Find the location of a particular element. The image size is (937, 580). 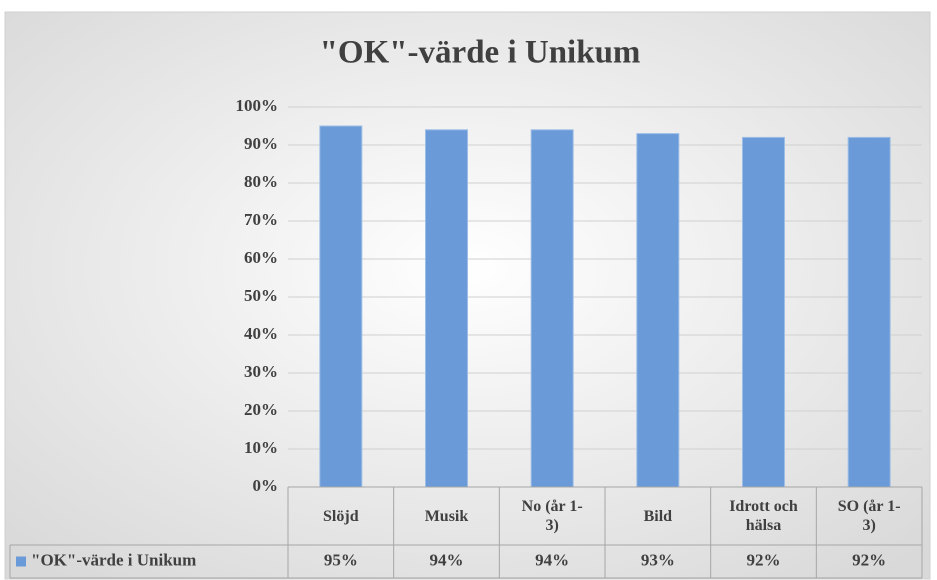

category-cell: Slöjd is located at coordinates (341, 516).